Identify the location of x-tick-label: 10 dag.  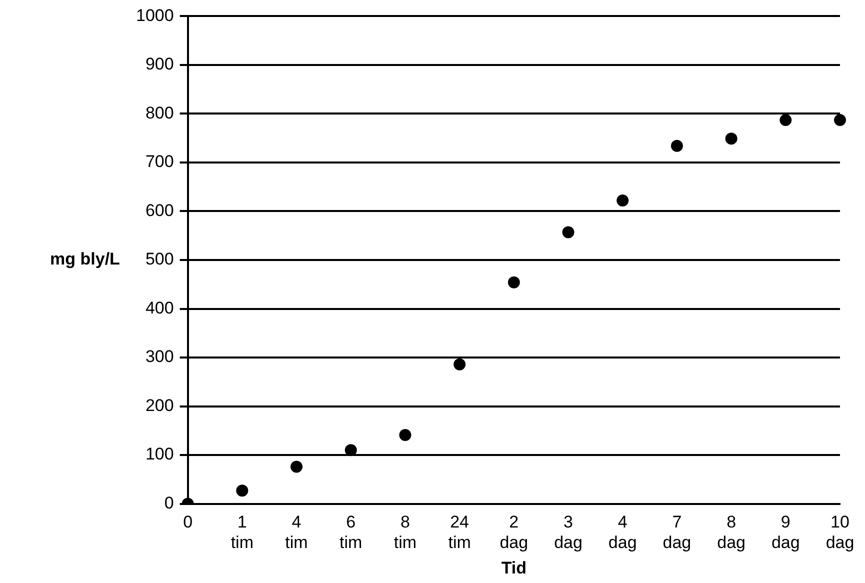
(840, 532).